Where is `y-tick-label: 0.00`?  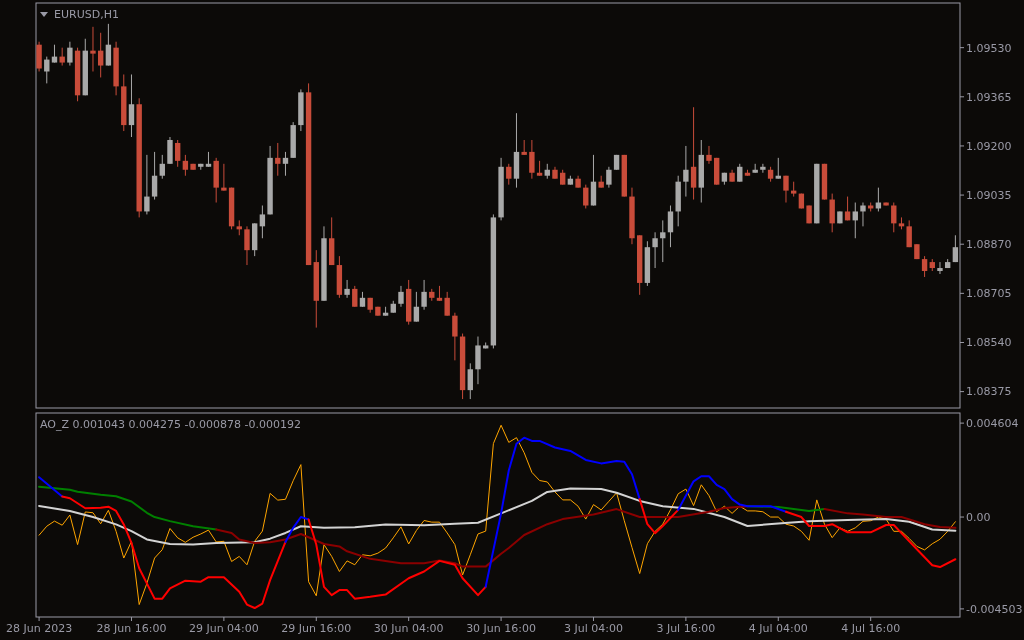 y-tick-label: 0.00 is located at coordinates (978, 517).